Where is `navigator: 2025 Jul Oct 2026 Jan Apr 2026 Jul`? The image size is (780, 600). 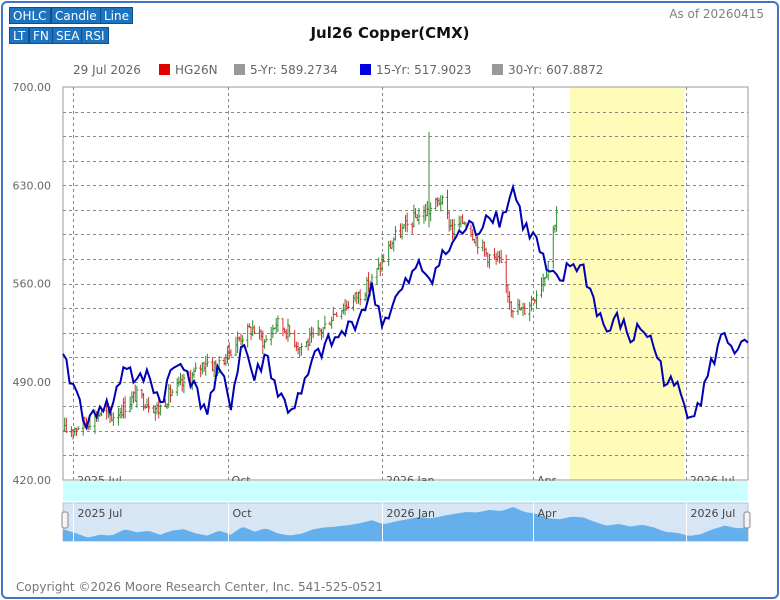 navigator: 2025 Jul Oct 2026 Jan Apr 2026 Jul is located at coordinates (406, 511).